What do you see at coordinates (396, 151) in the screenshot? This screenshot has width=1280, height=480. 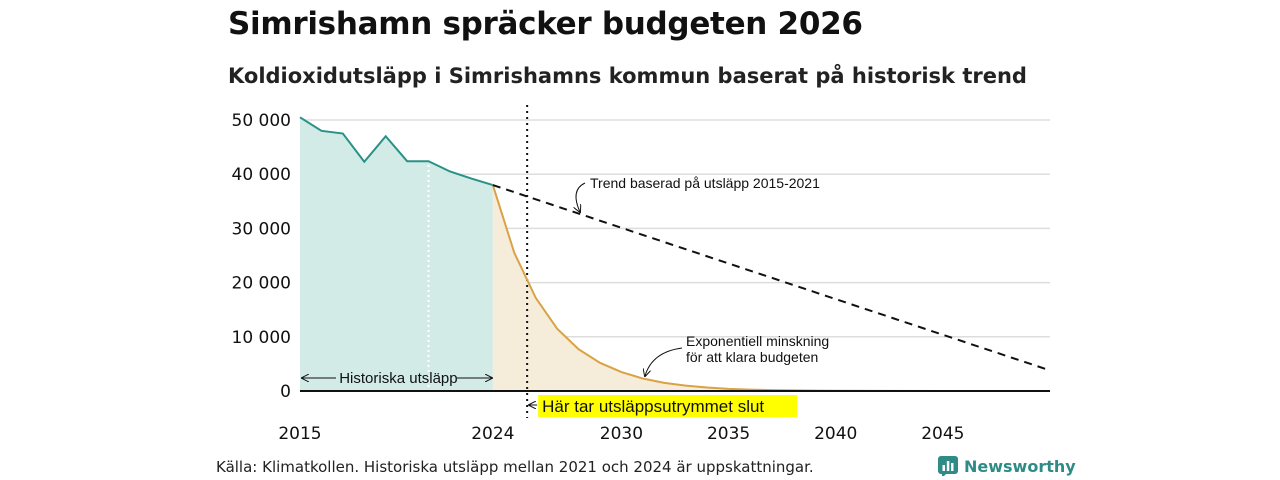 I see `historical-line` at bounding box center [396, 151].